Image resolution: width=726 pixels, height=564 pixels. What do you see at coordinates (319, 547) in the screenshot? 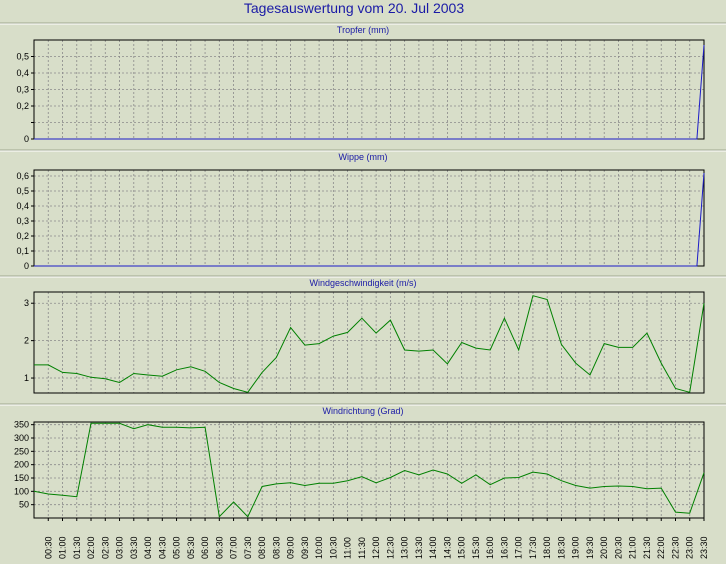
I see `x-tick-label: 10:00` at bounding box center [319, 547].